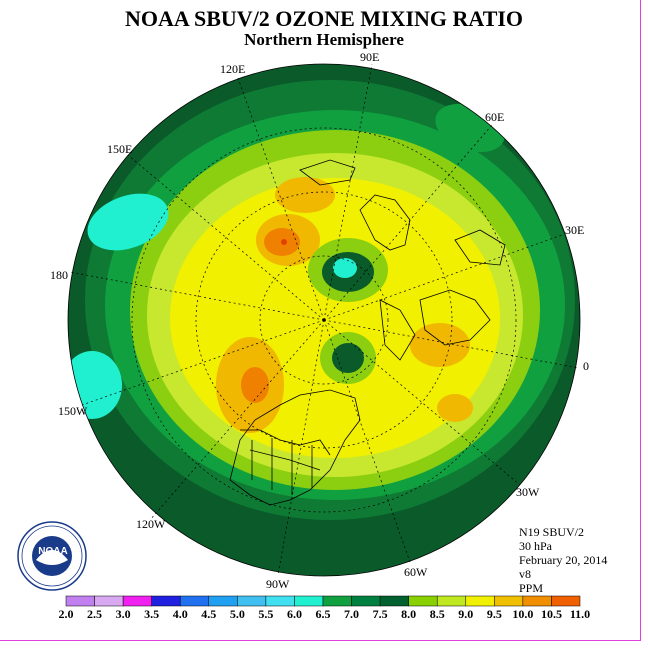  Describe the element at coordinates (525, 574) in the screenshot. I see `info-version: v8` at that location.